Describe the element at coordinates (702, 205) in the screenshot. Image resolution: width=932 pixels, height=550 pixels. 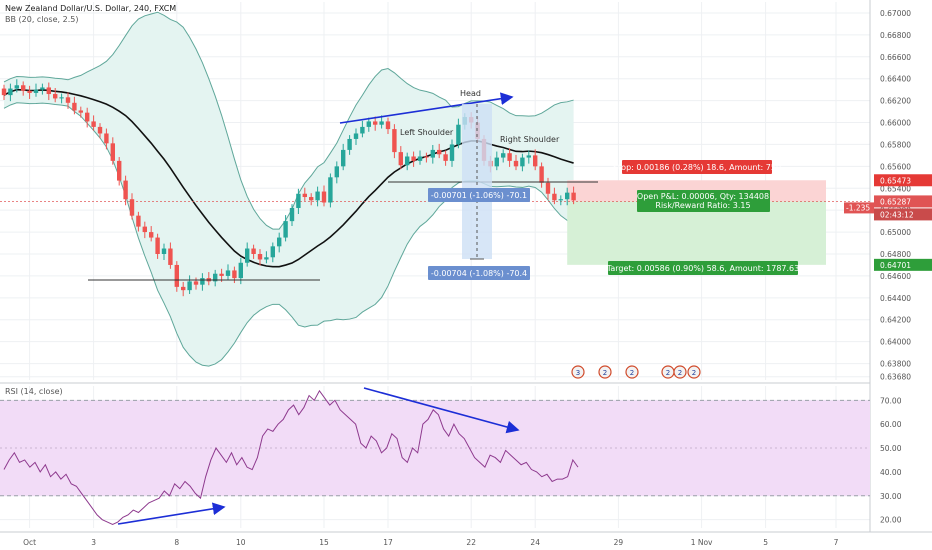
I see `rr-label: Risk/Reward Ratio: 3.15` at that location.